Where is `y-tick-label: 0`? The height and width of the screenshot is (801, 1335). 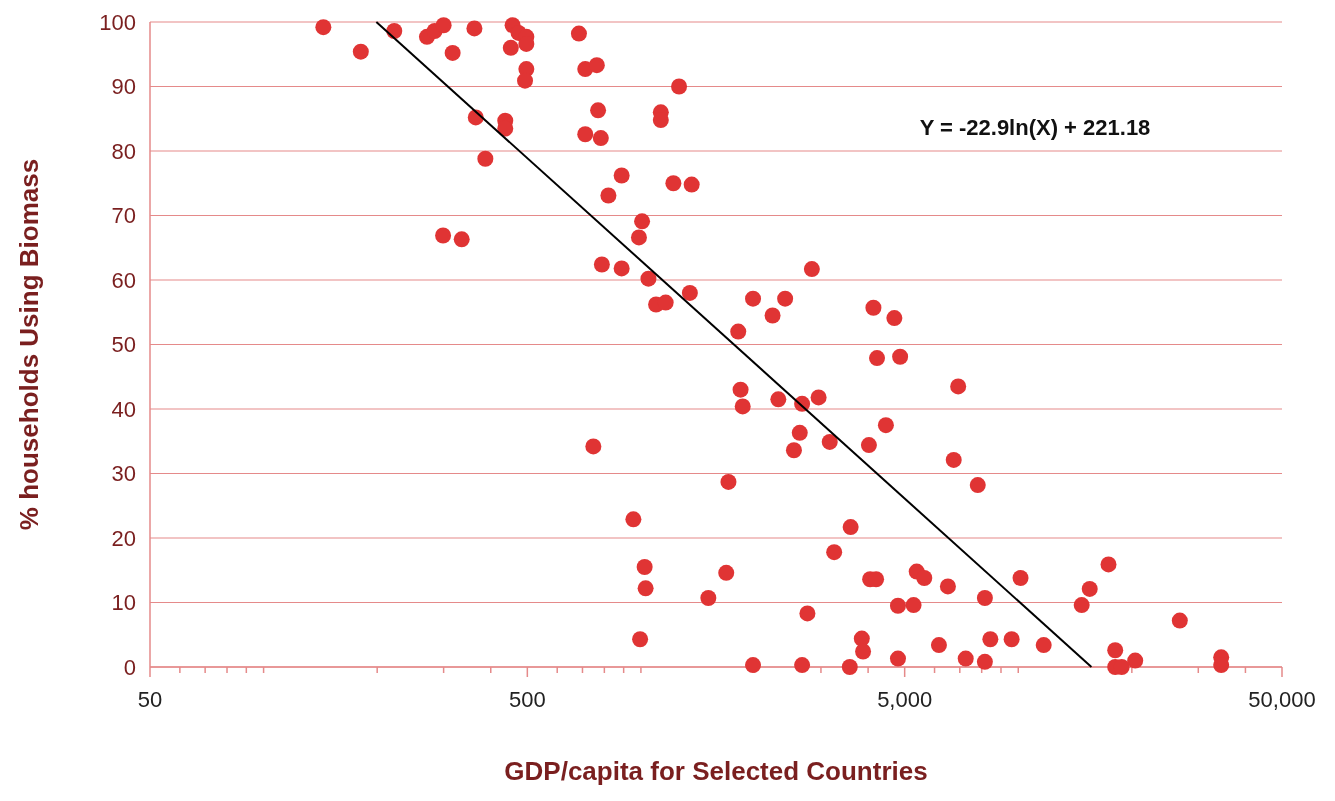 y-tick-label: 0 is located at coordinates (129, 667).